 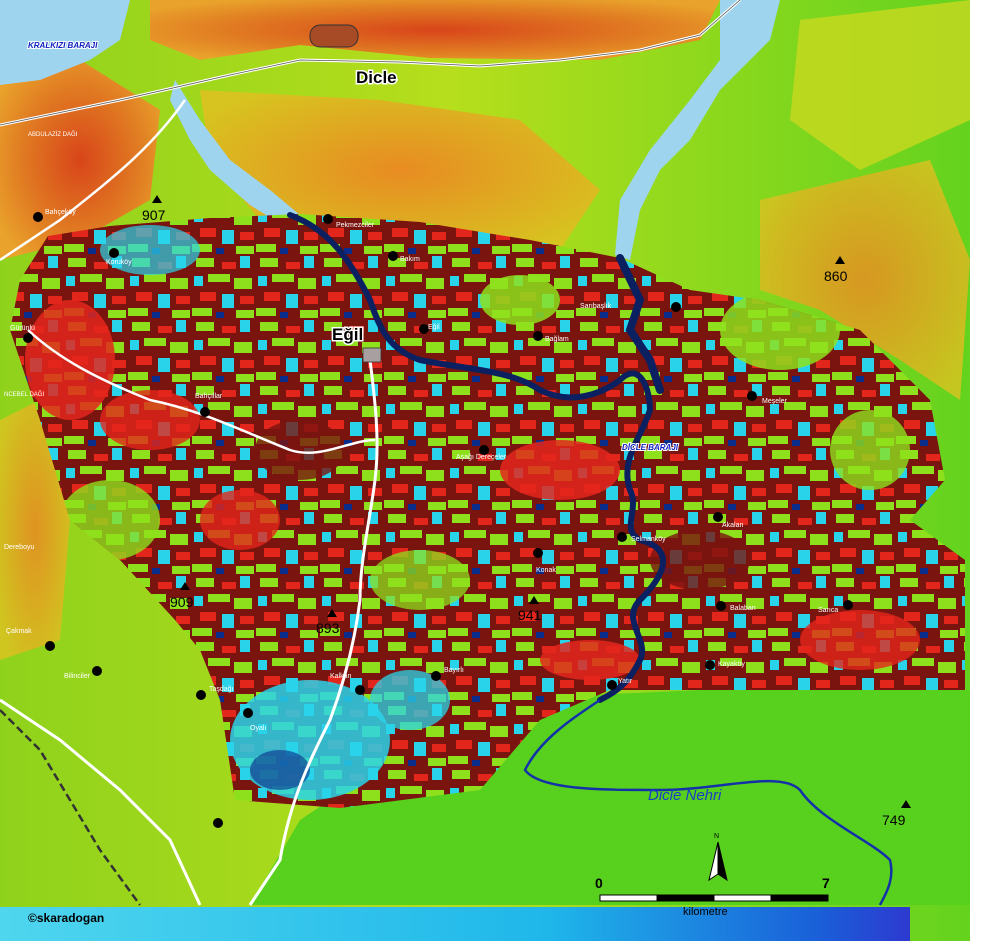 What do you see at coordinates (77, 676) in the screenshot?
I see `svg-text: Bilinciler` at bounding box center [77, 676].